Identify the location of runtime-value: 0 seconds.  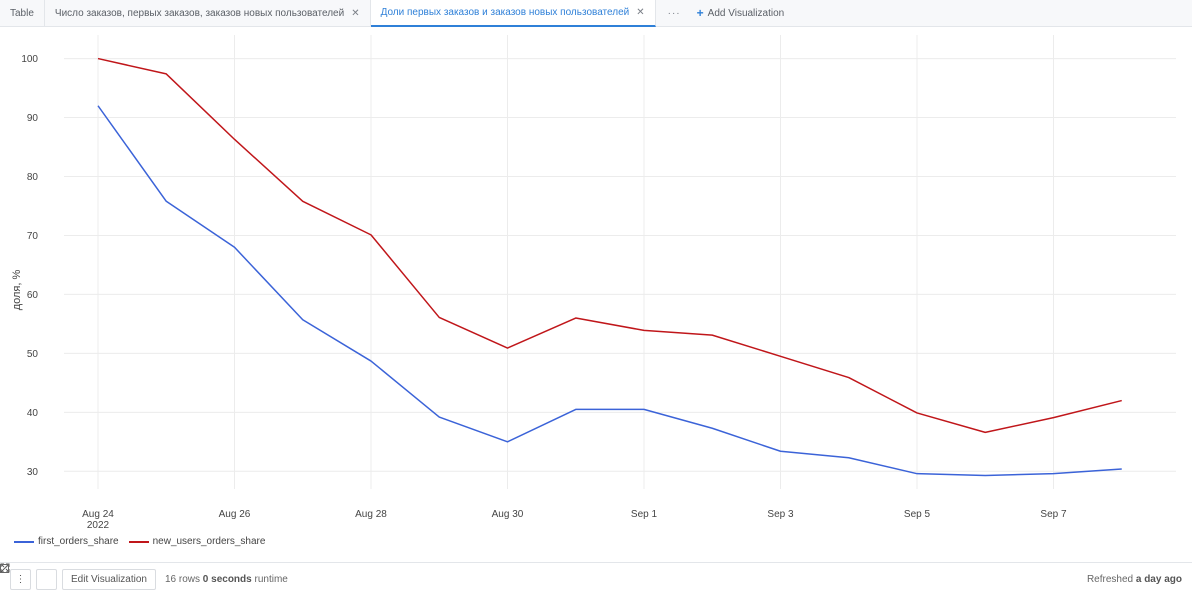
(227, 579).